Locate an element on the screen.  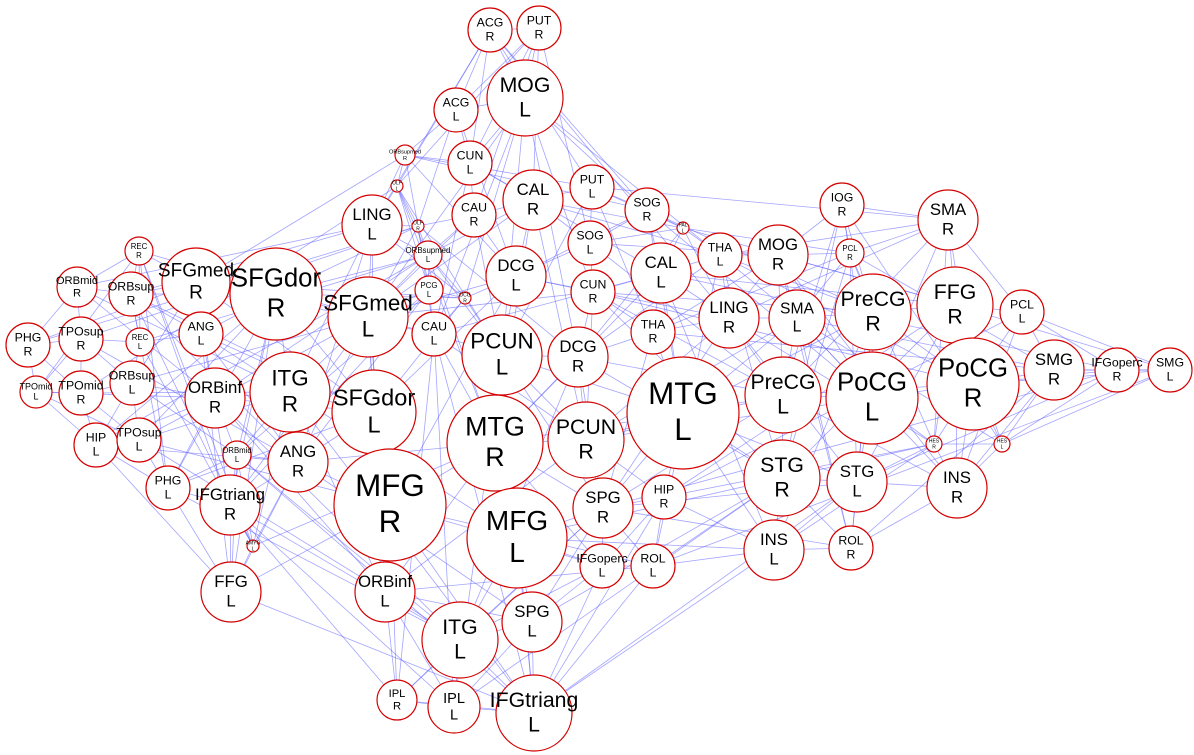
node-name: SOG is located at coordinates (646, 202).